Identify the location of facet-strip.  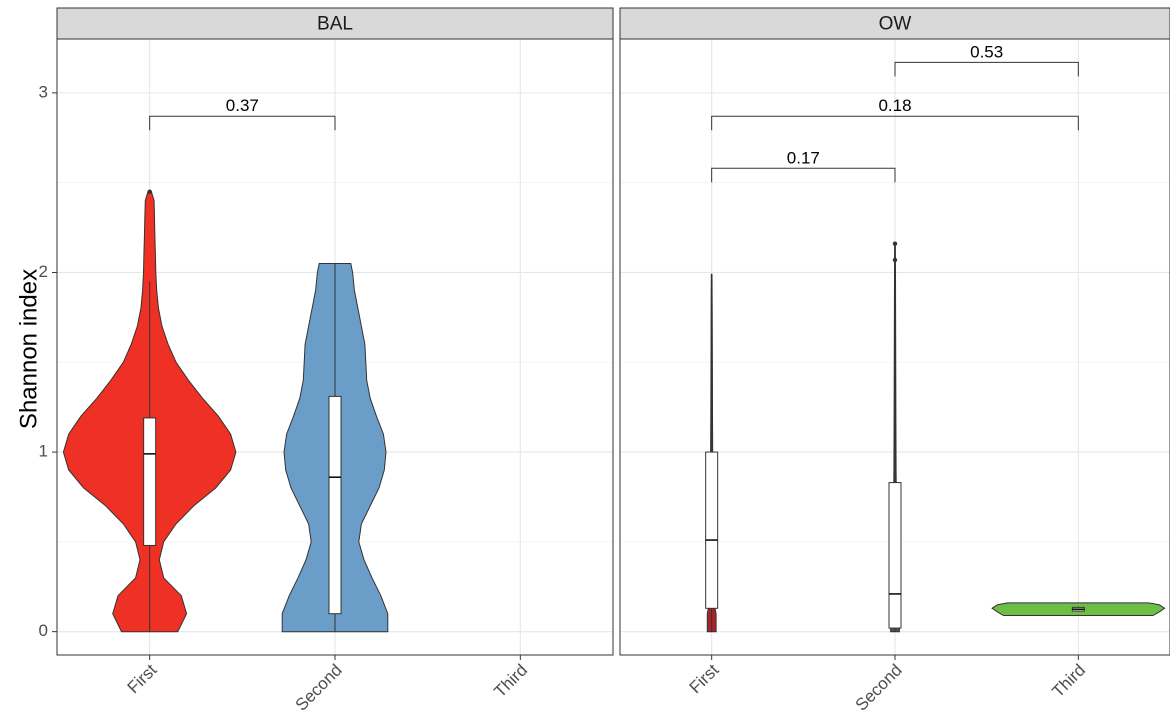
(335, 23).